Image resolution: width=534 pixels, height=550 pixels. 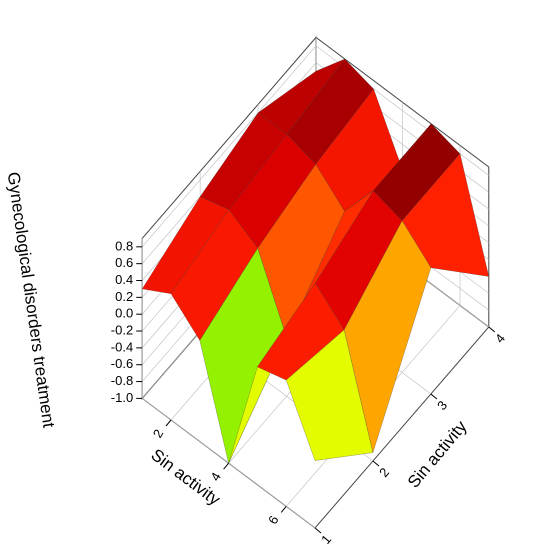 I want to click on y-axis-title: Sin activity, so click(x=437, y=454).